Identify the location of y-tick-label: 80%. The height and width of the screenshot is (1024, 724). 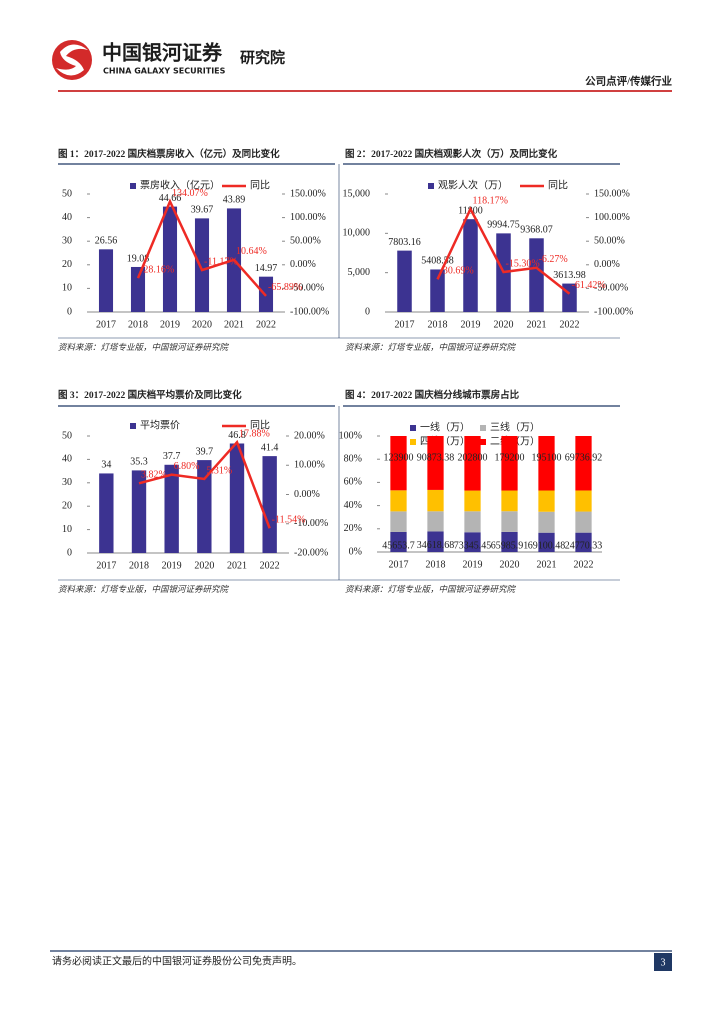
(353, 458).